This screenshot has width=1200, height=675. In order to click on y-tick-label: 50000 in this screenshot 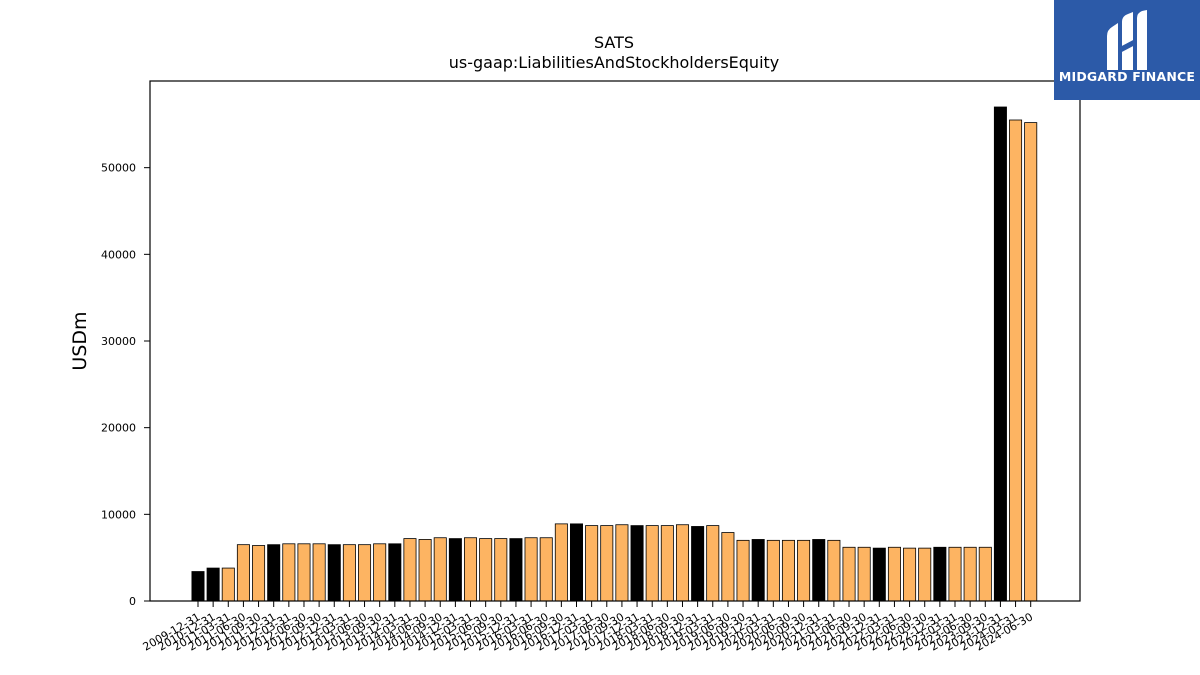, I will do `click(118, 168)`.